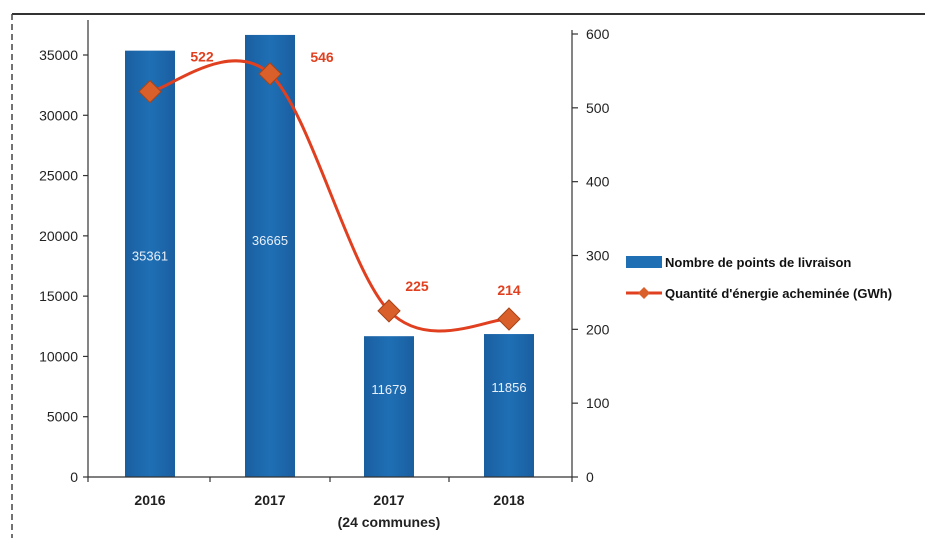  What do you see at coordinates (58, 55) in the screenshot?
I see `y-left-tick-label: 35000` at bounding box center [58, 55].